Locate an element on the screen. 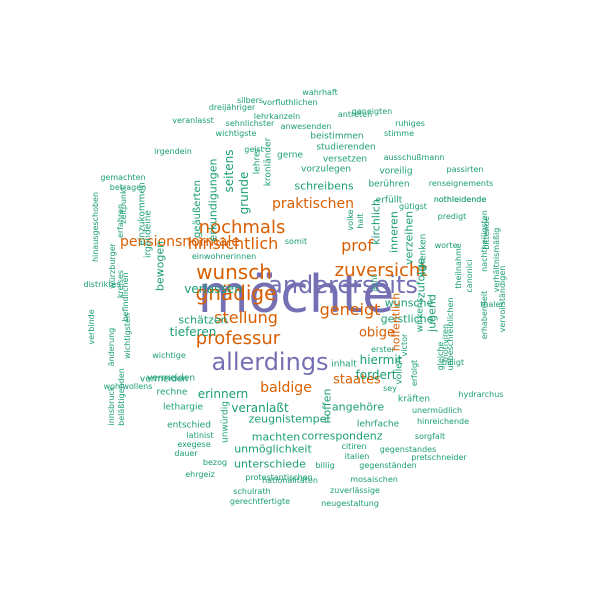 Image resolution: width=600 pixels, height=600 pixels. cloud-word: gnädige is located at coordinates (236, 293).